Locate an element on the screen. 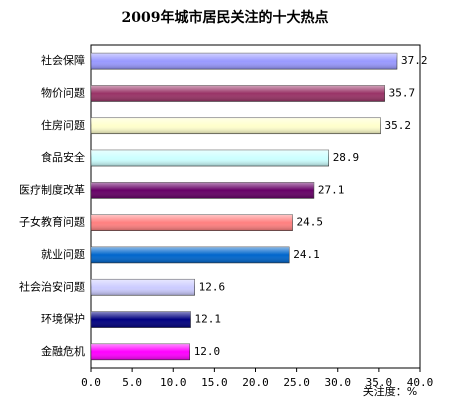 Image resolution: width=450 pixels, height=403 pixels. x-tick-label: 25.0 is located at coordinates (296, 382).